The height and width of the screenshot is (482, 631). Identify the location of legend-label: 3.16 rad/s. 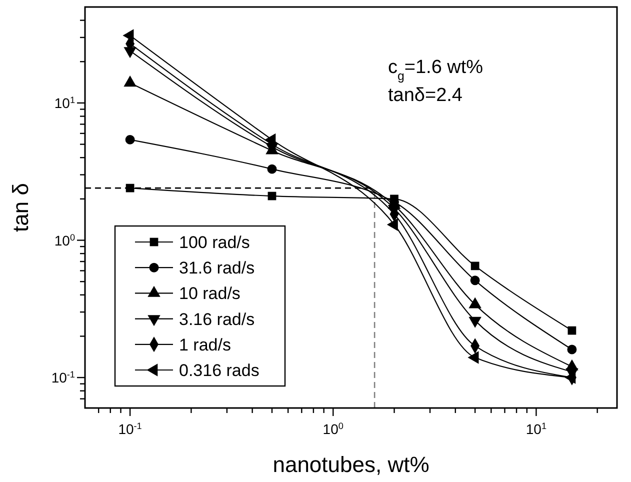
(217, 319).